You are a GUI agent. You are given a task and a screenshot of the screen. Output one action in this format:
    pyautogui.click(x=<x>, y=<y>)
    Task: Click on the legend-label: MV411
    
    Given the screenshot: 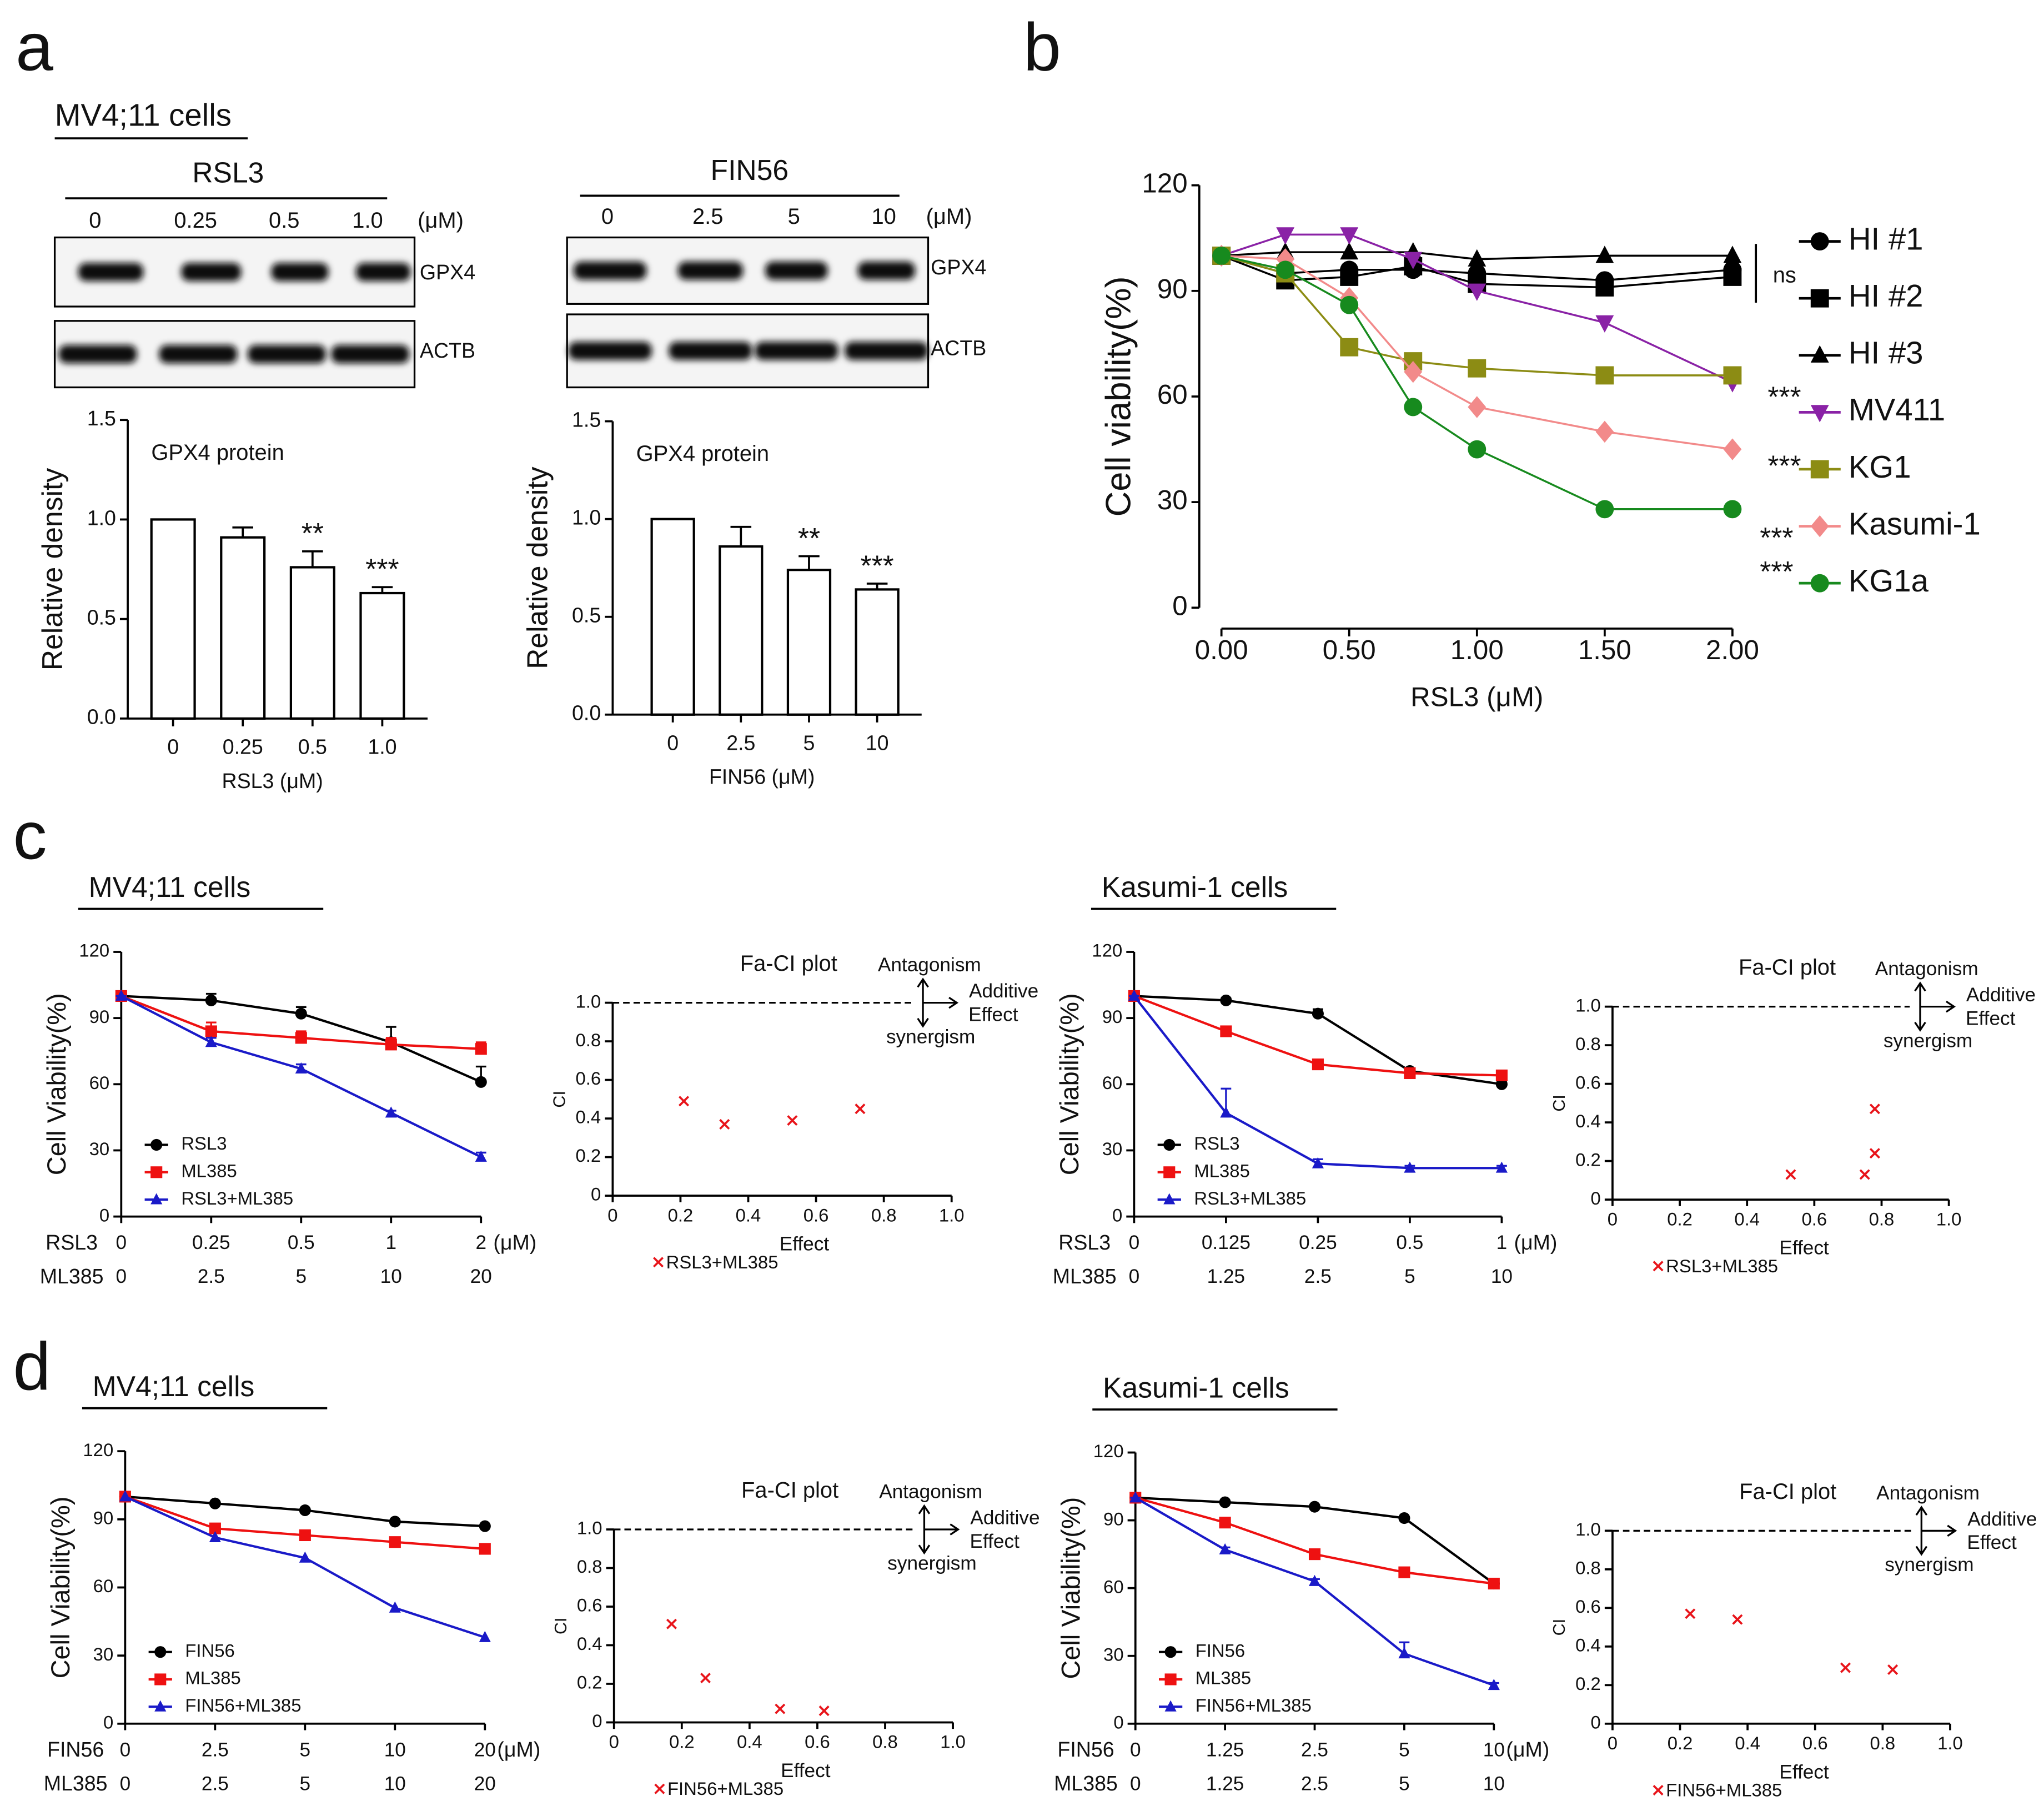 What is the action you would take?
    pyautogui.click(x=1897, y=410)
    